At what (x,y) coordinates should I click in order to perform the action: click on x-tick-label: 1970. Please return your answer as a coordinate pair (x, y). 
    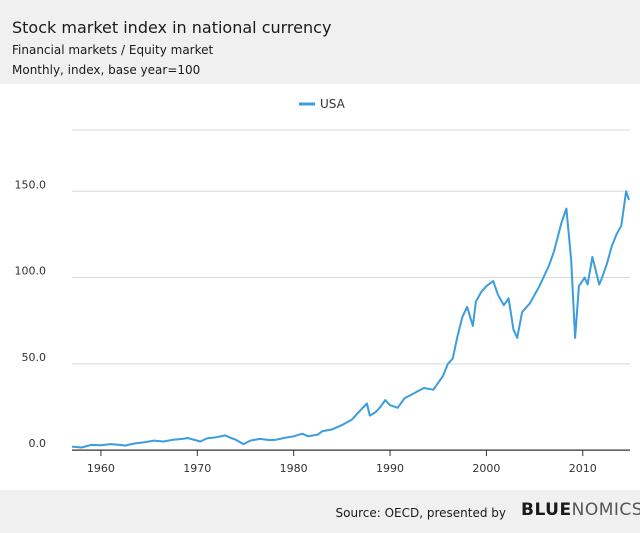
    Looking at the image, I should click on (197, 468).